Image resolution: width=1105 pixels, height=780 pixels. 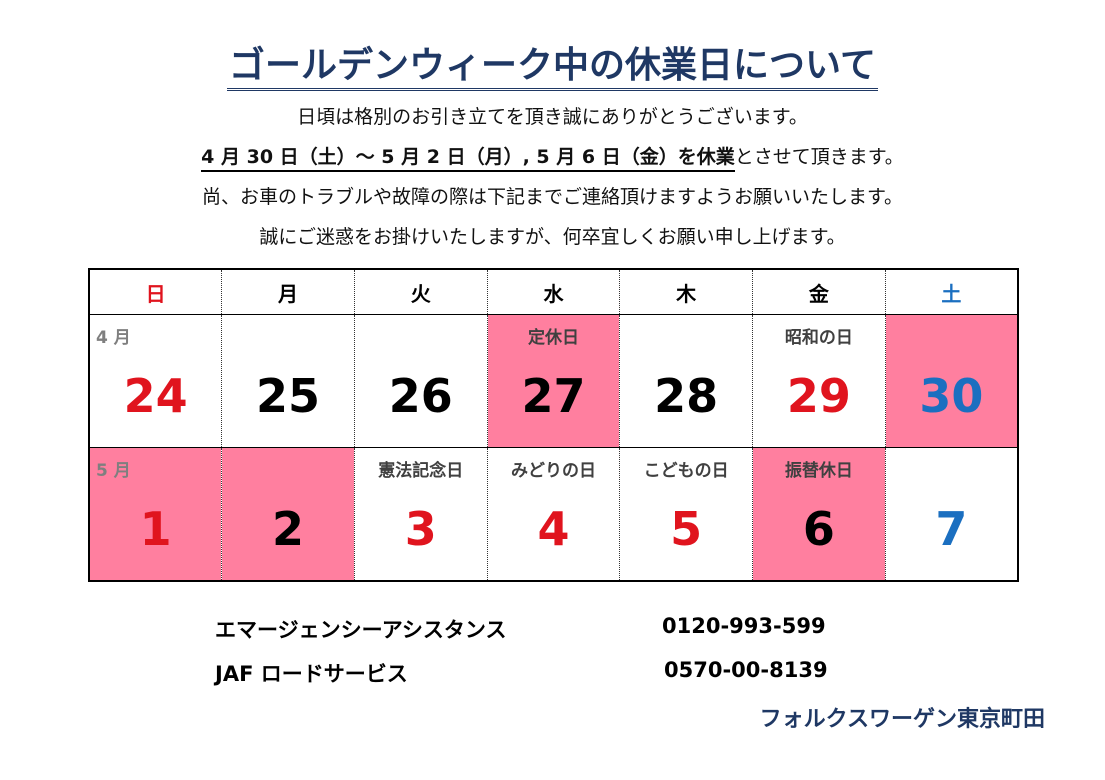 What do you see at coordinates (311, 674) in the screenshot?
I see `contact-name-jaf: JAF ロードサービス` at bounding box center [311, 674].